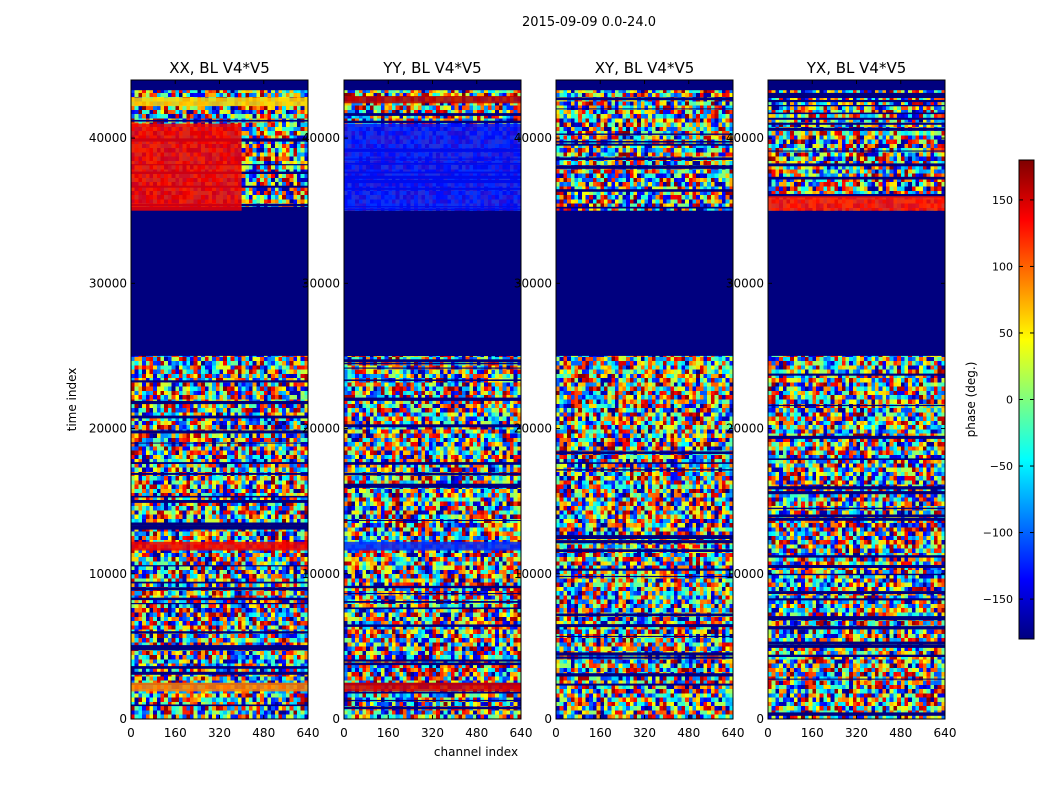 Image resolution: width=1050 pixels, height=800 pixels. I want to click on colorbar-tick-label: 150, so click(1002, 200).